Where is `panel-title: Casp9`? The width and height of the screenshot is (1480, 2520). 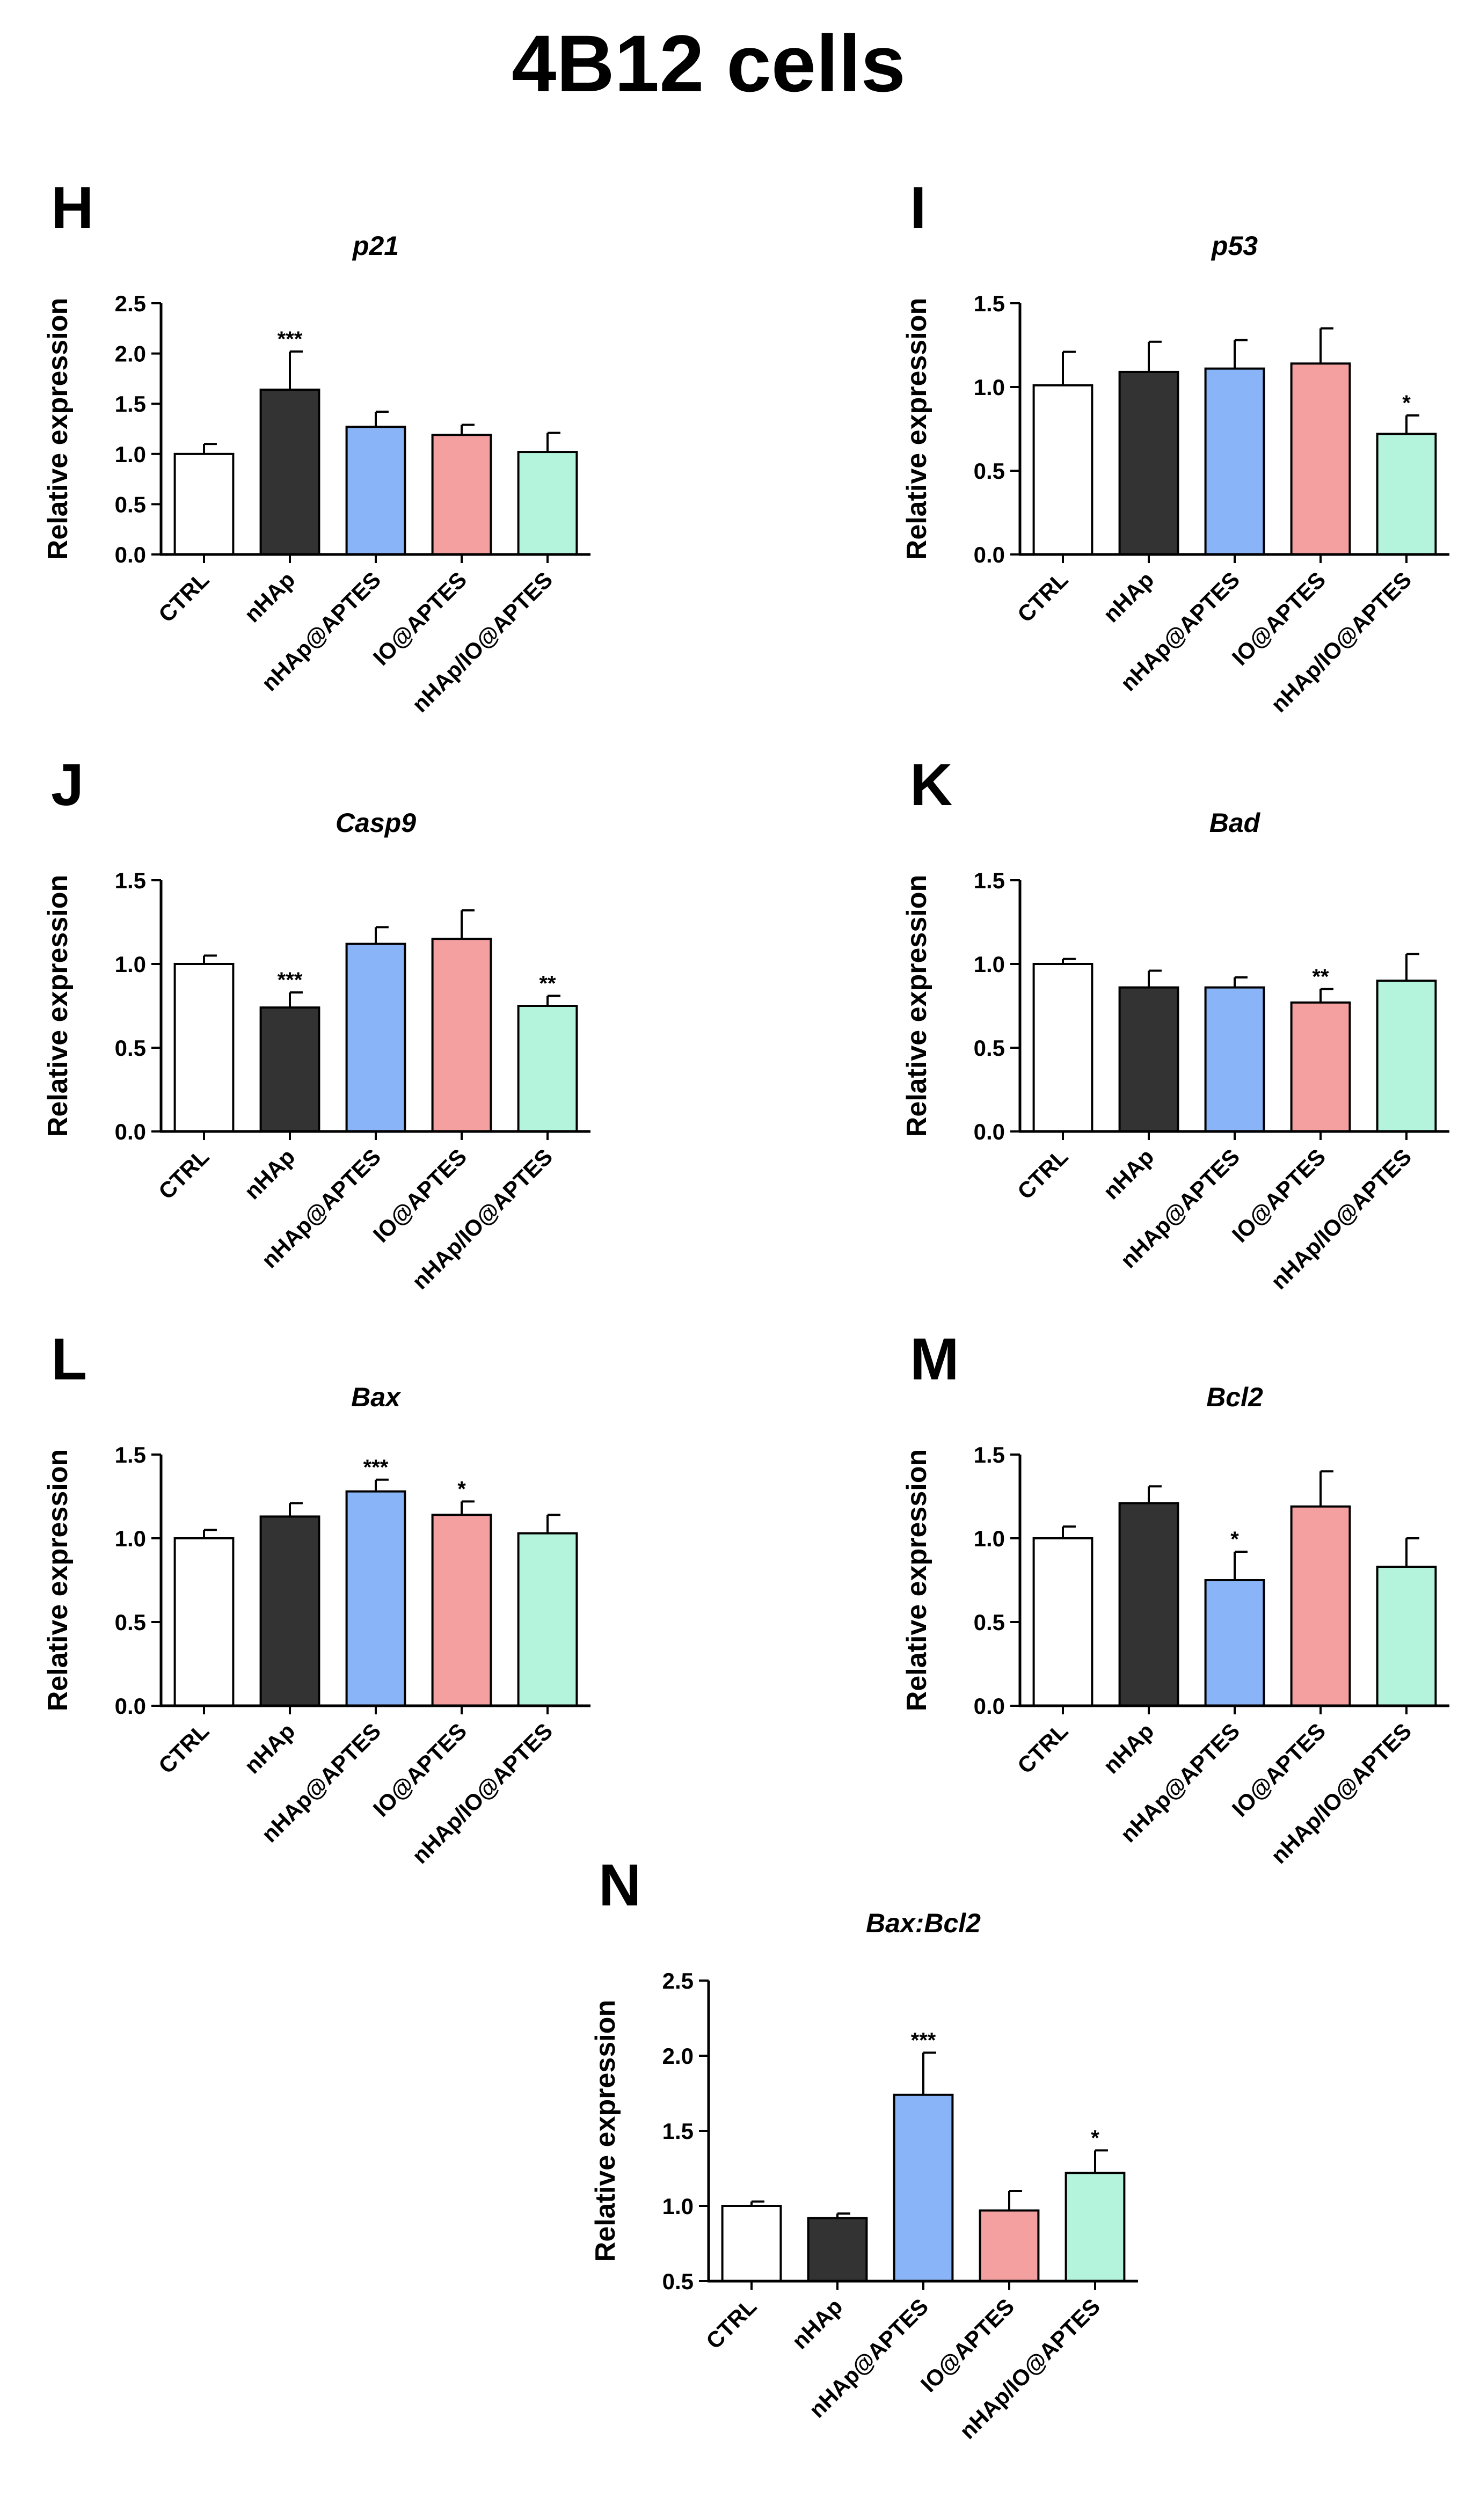 panel-title: Casp9 is located at coordinates (376, 823).